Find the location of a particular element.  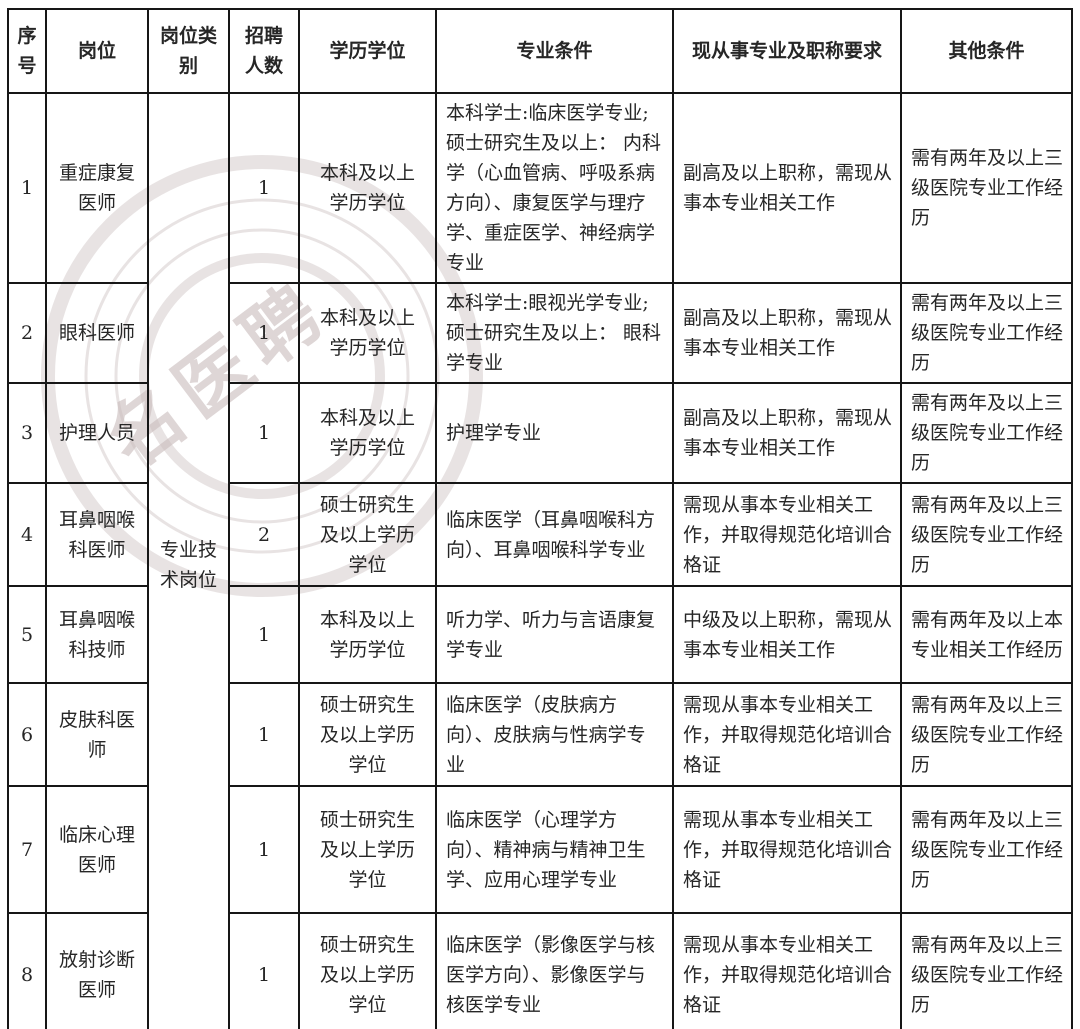

cell-serial: 7 is located at coordinates (27, 849).